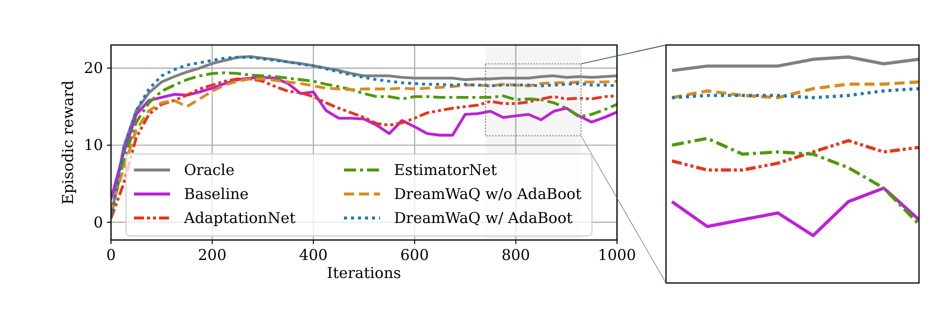 The width and height of the screenshot is (948, 310). What do you see at coordinates (111, 255) in the screenshot?
I see `x-tick-label: 0` at bounding box center [111, 255].